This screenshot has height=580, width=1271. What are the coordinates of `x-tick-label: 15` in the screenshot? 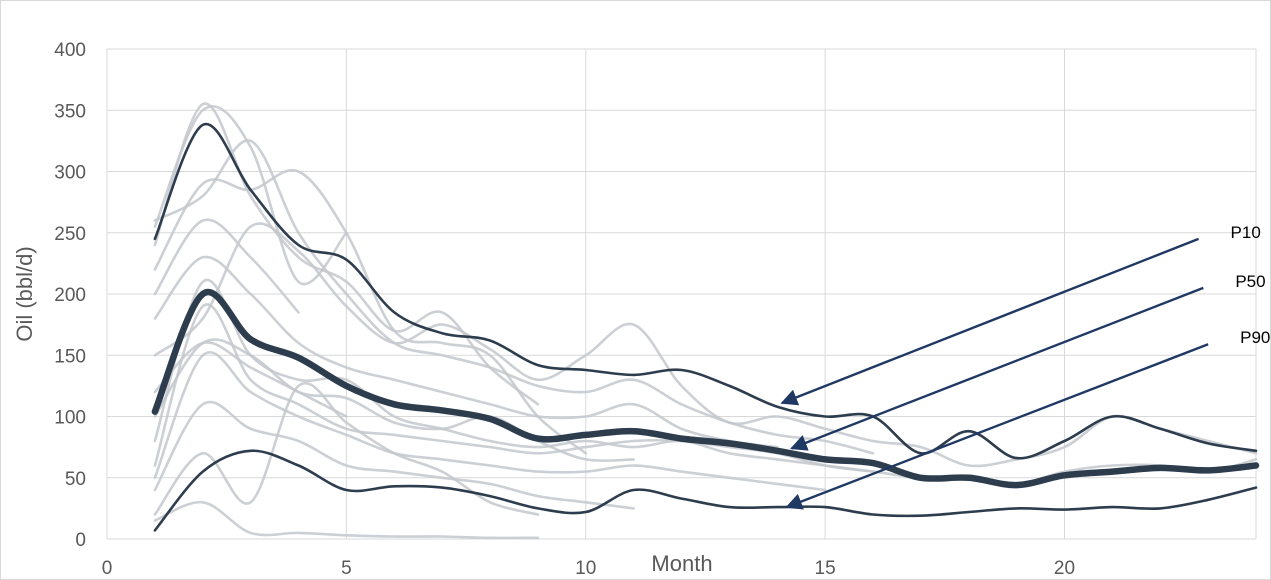 It's located at (825, 568).